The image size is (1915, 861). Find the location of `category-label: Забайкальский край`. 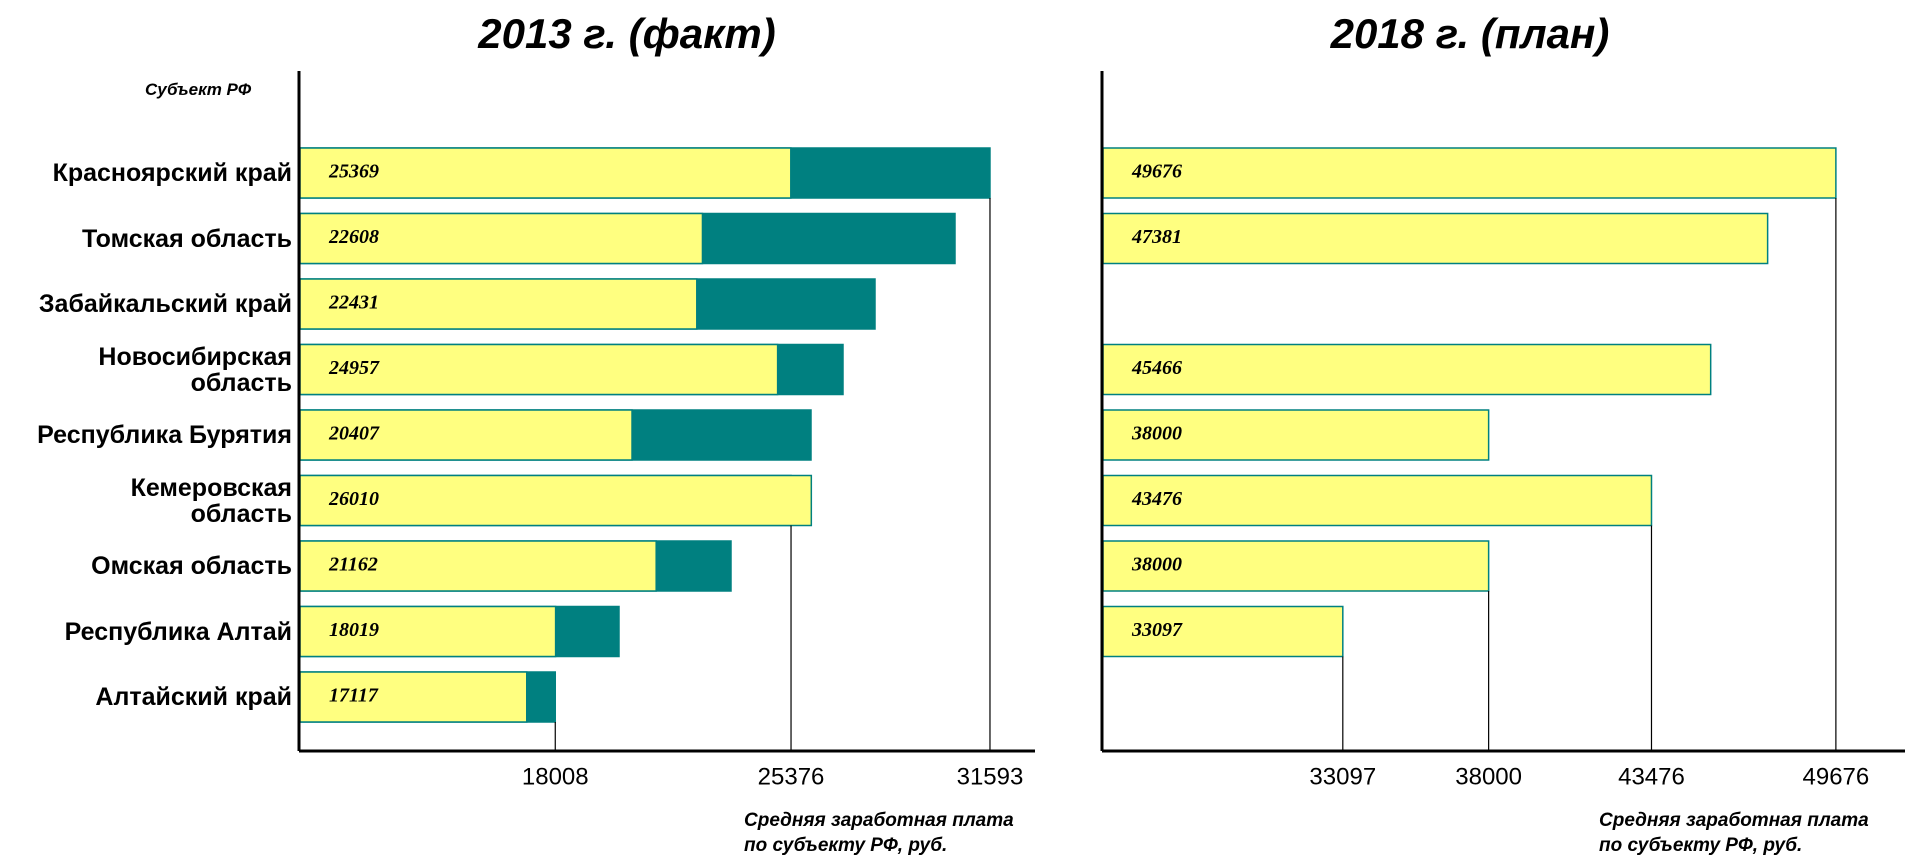

category-label: Забайкальский край is located at coordinates (165, 304).